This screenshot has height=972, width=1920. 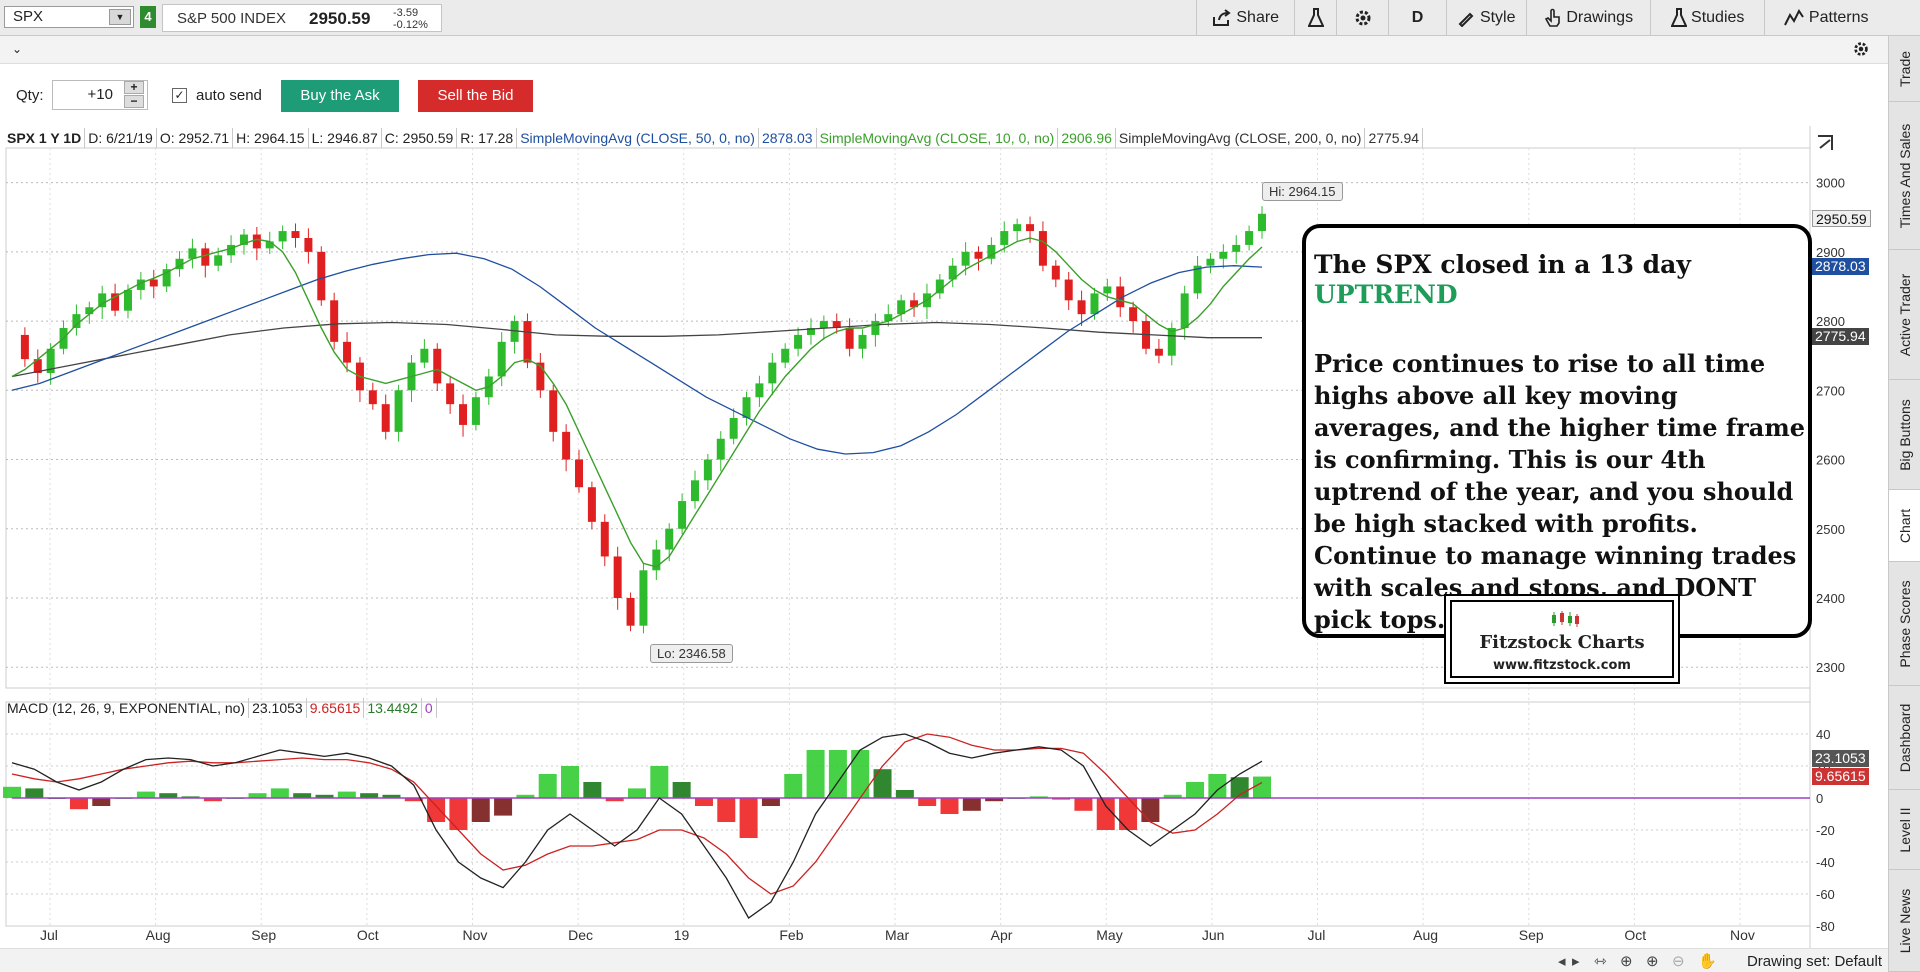 I want to click on patterns-button: Patterns, so click(x=1826, y=17).